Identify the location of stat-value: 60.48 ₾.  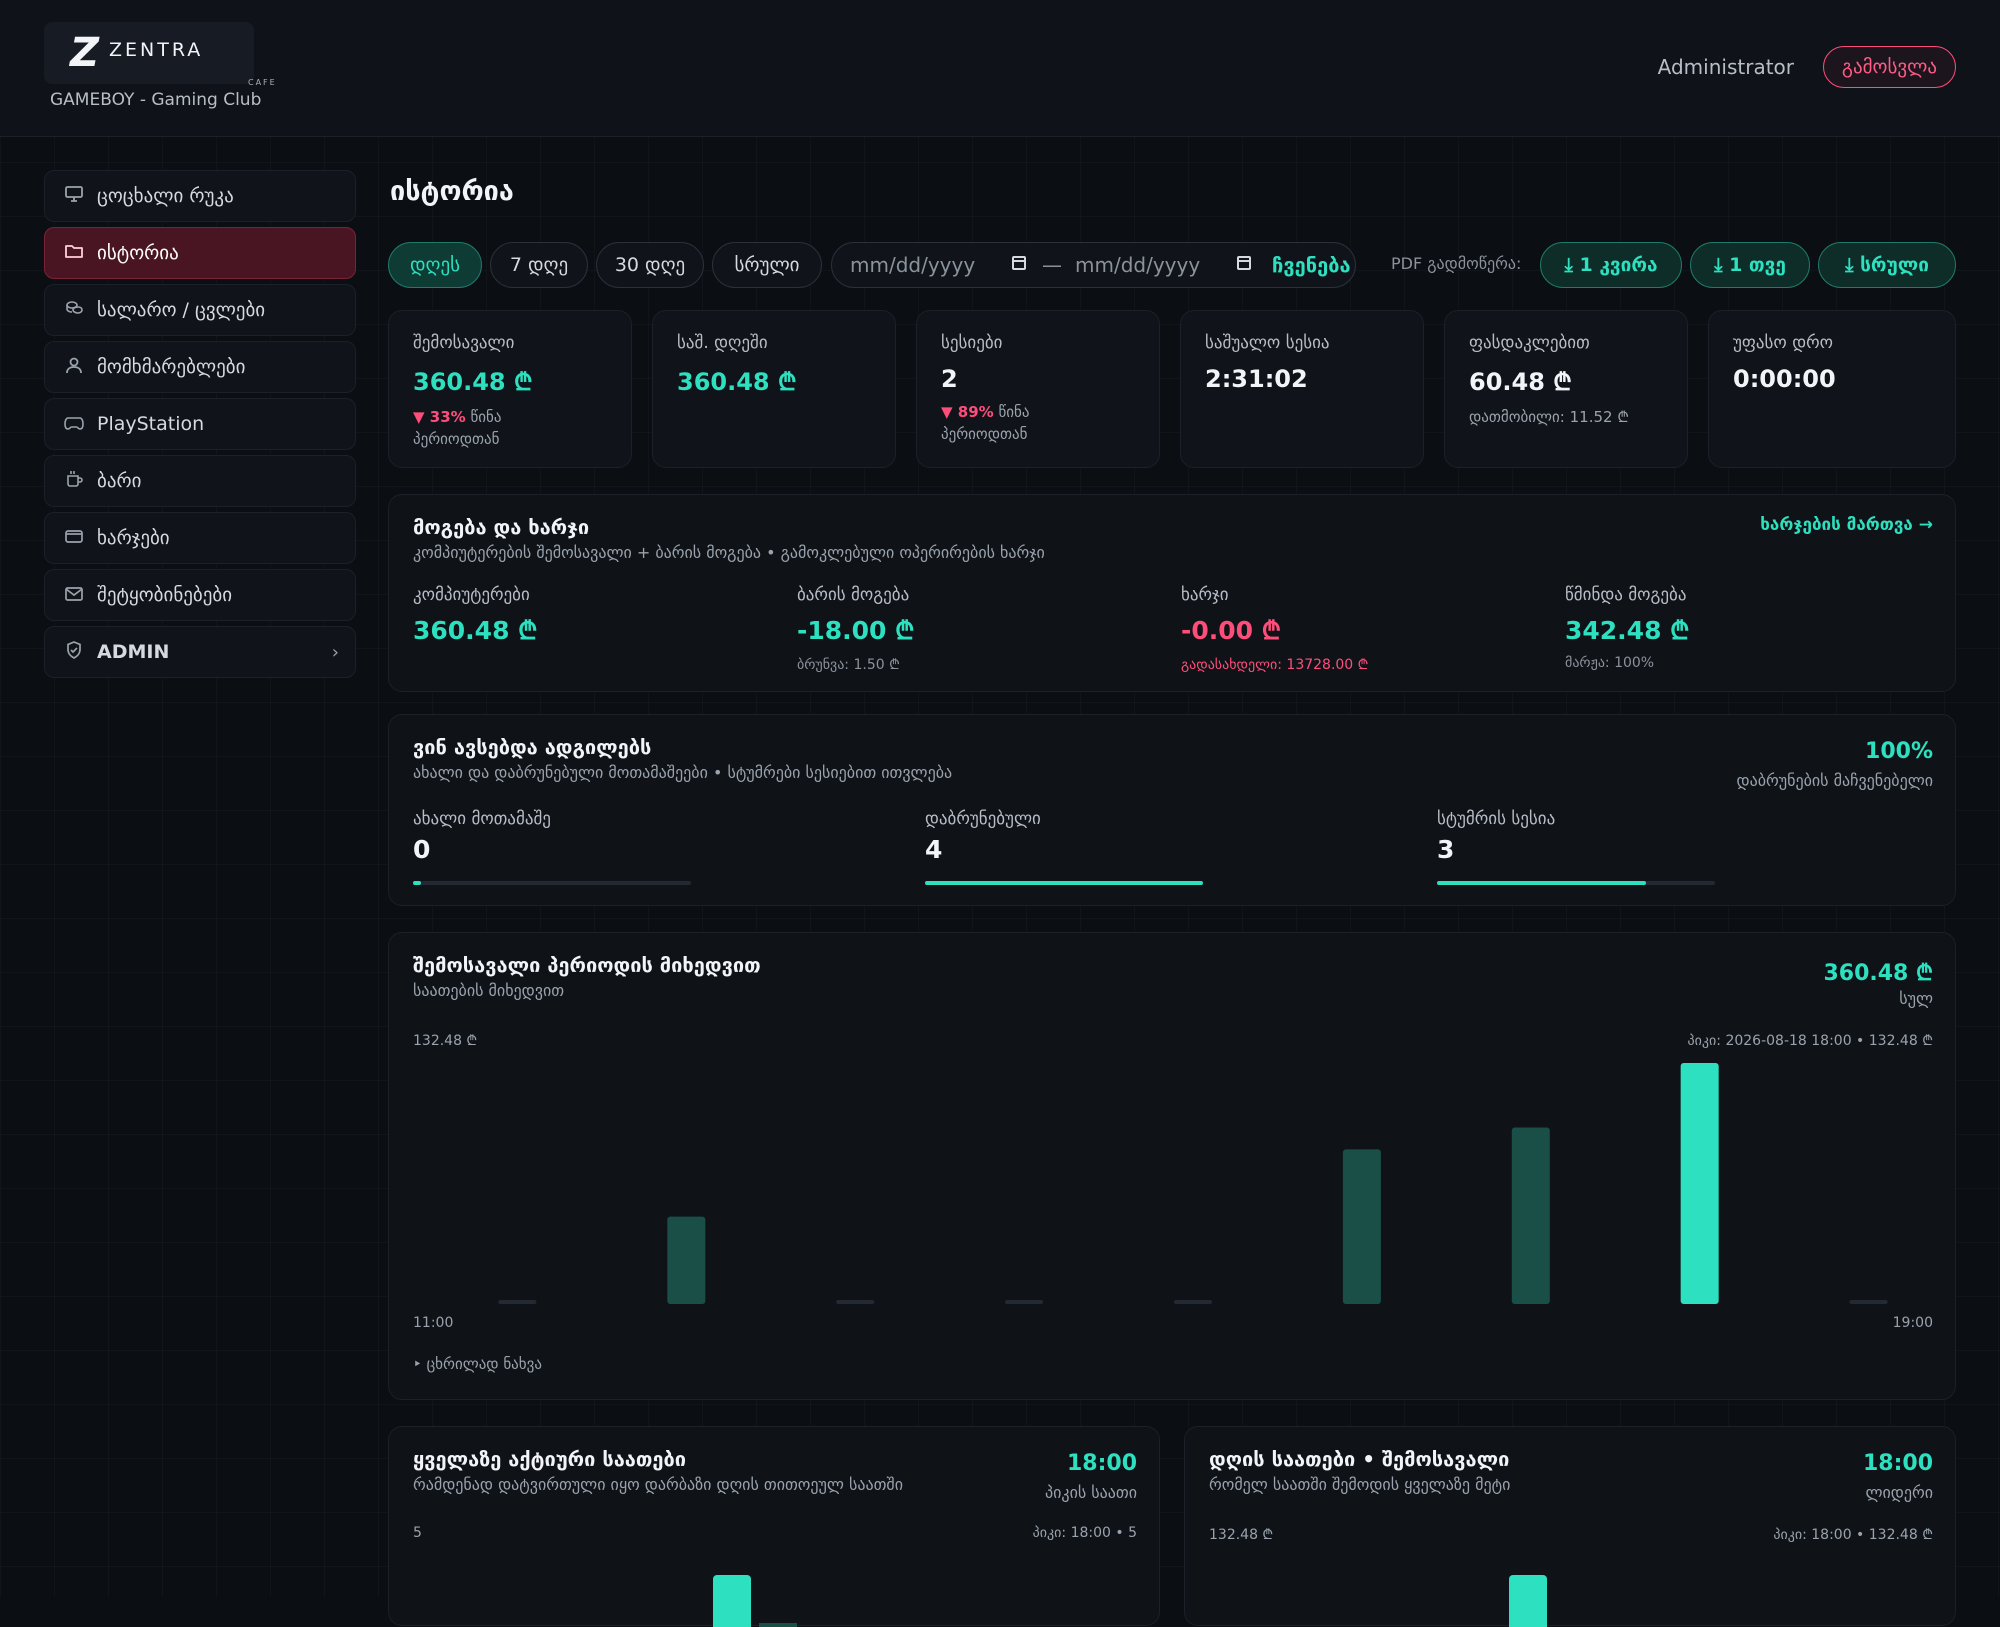
(1520, 382).